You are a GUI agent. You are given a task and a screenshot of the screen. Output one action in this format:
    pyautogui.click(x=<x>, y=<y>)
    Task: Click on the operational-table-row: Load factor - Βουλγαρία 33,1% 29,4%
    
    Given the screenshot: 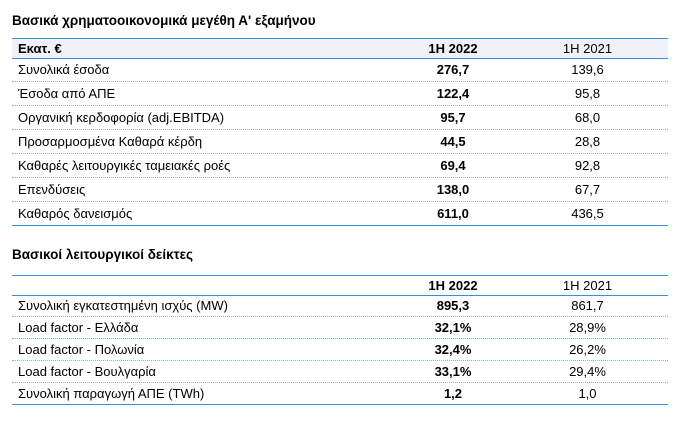 What is the action you would take?
    pyautogui.click(x=340, y=372)
    